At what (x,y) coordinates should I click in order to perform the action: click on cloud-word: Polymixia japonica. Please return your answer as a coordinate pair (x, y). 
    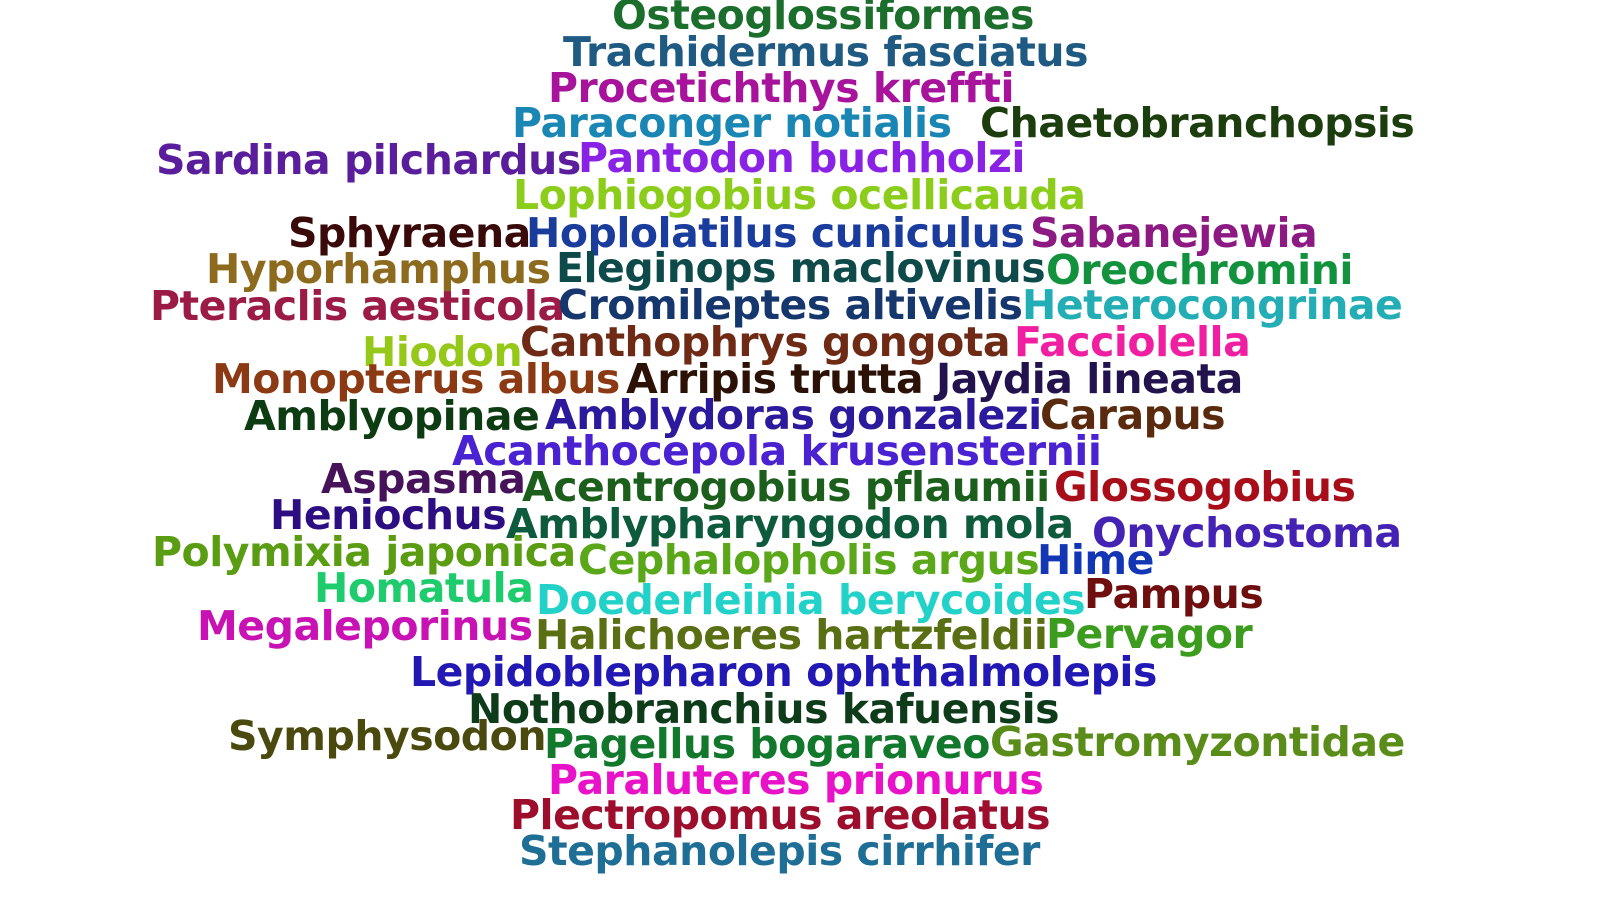
    Looking at the image, I should click on (364, 551).